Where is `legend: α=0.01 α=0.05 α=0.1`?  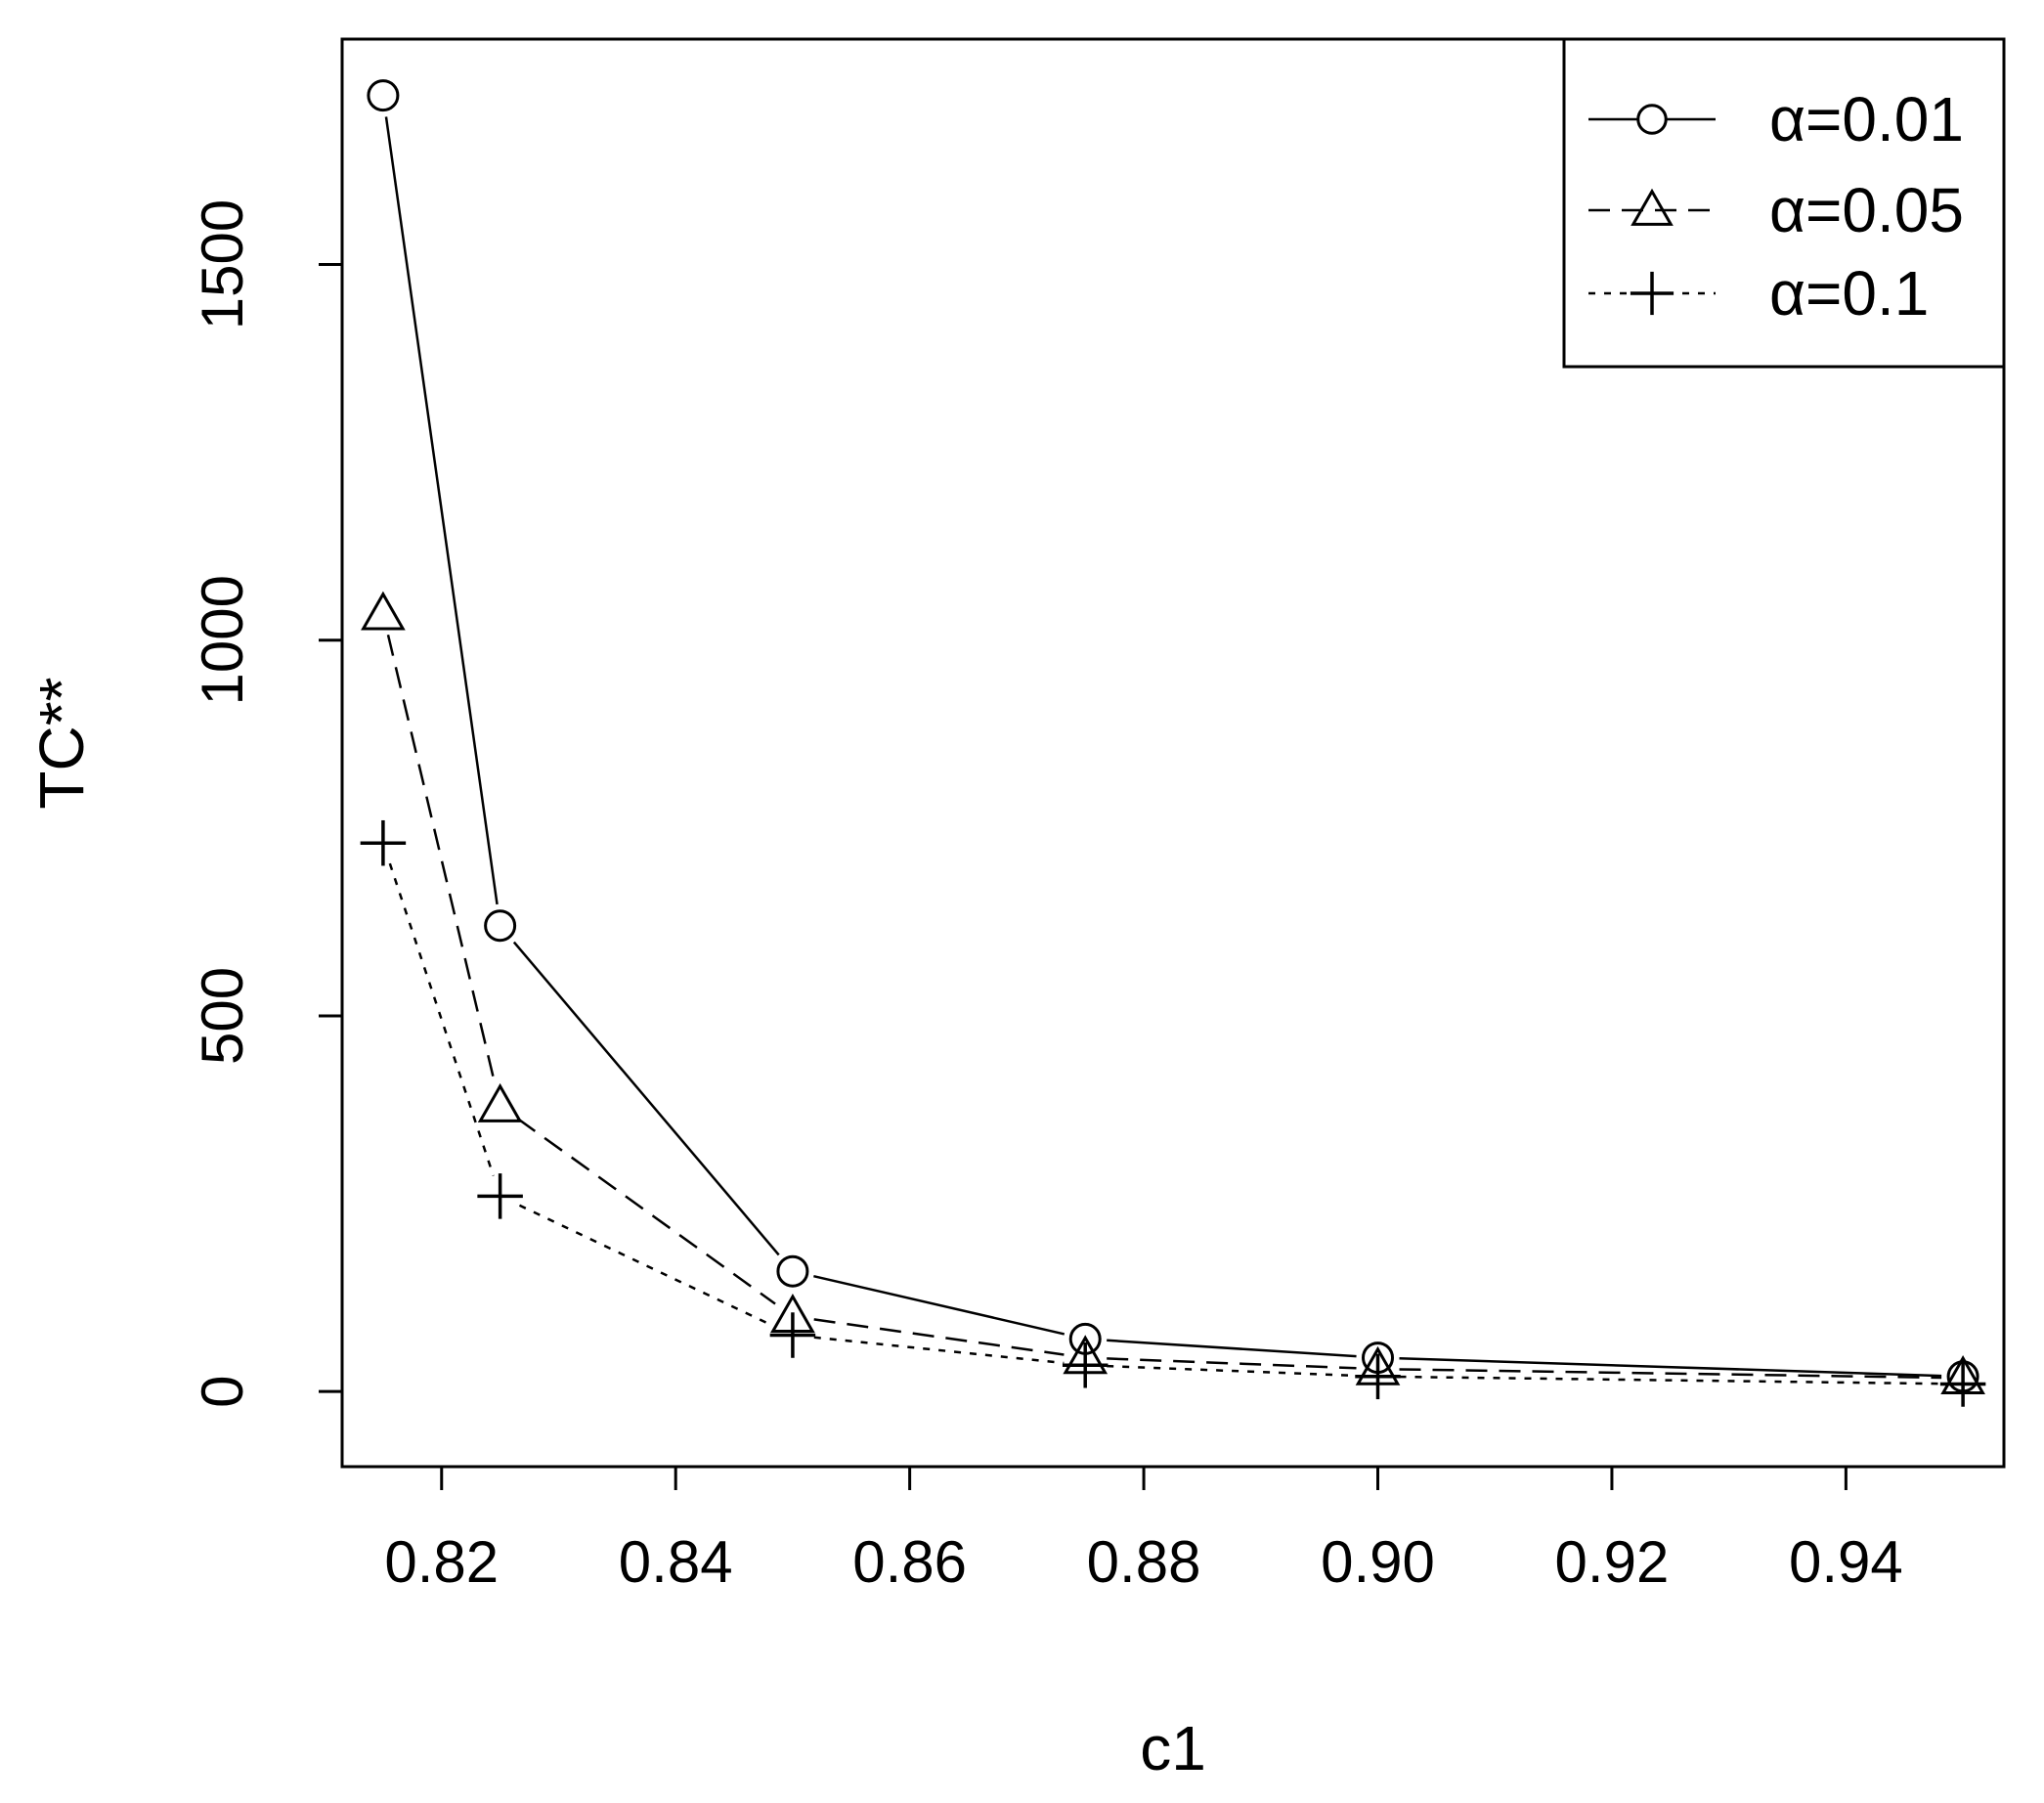
legend: α=0.01 α=0.05 α=0.1 is located at coordinates (1784, 203).